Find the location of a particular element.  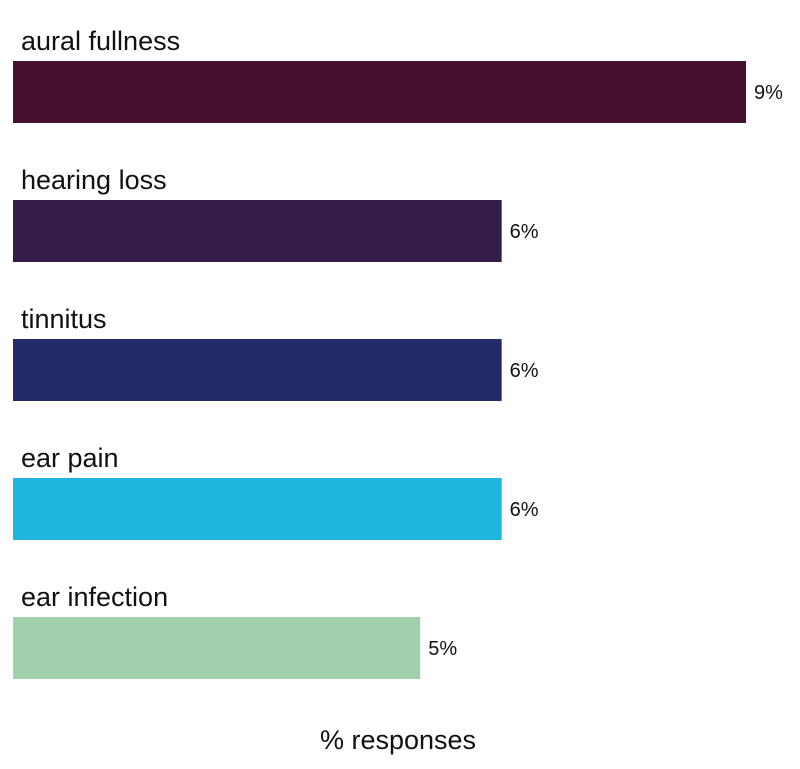

bar-ear-infection is located at coordinates (217, 648).